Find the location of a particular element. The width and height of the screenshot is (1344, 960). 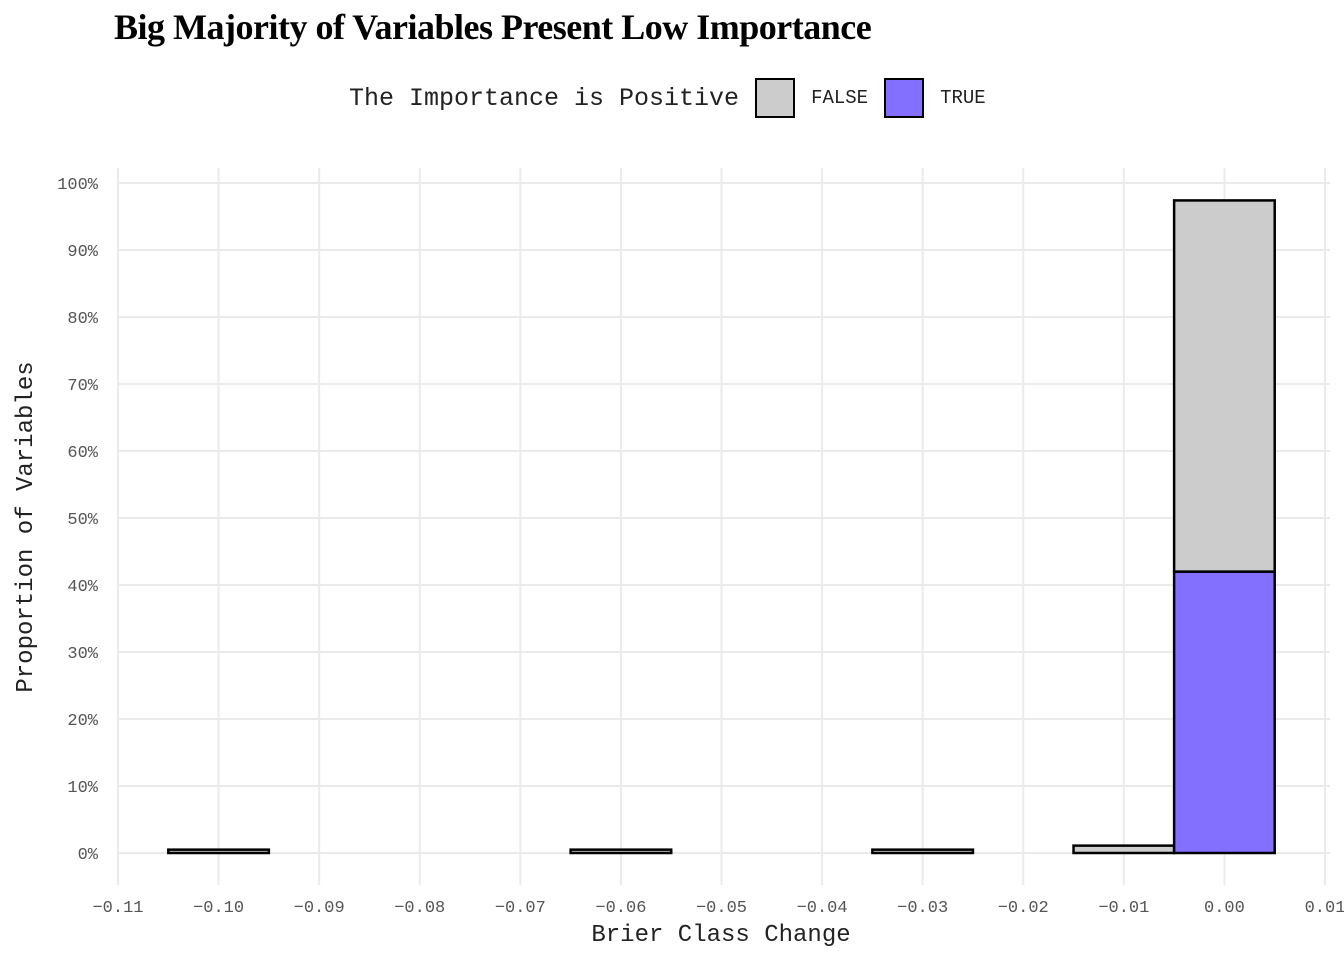

y-tick-label: 40% is located at coordinates (82, 587).